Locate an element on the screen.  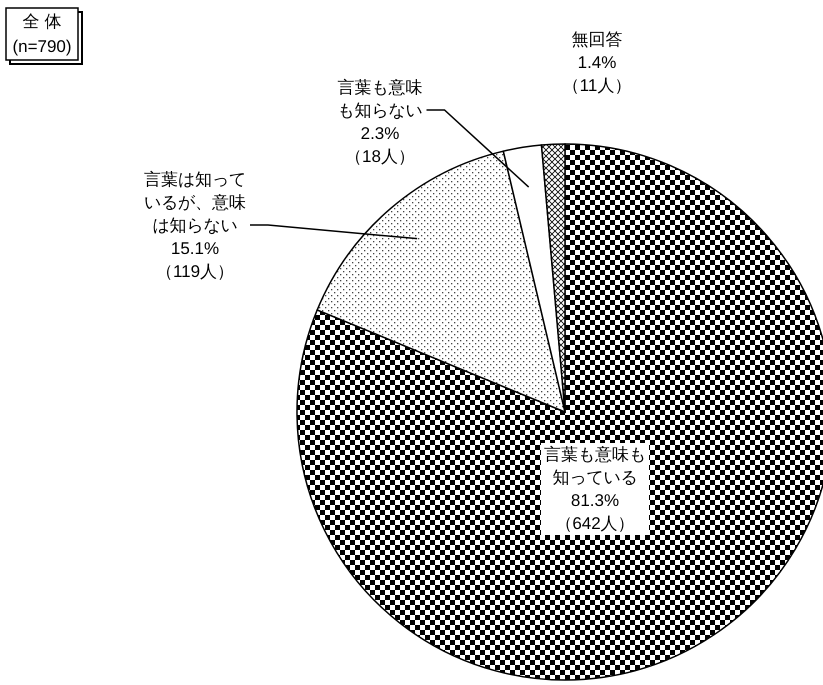
slice-label: 言葉は知っているが、意味は知らない is located at coordinates (195, 202).